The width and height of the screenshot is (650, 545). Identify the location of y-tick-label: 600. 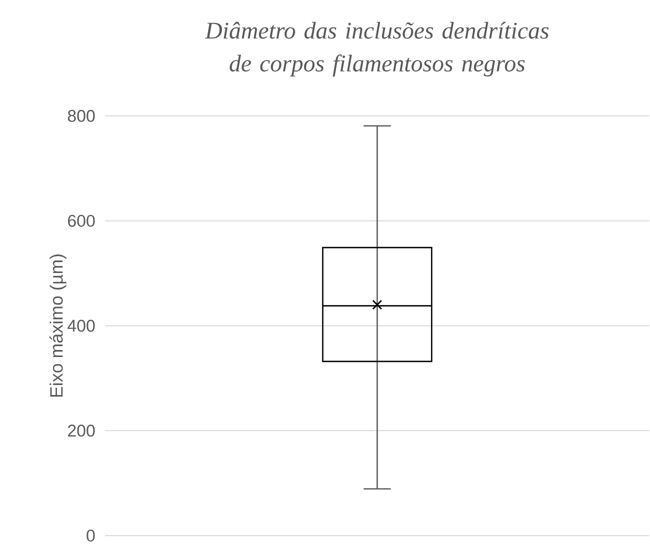
(81, 220).